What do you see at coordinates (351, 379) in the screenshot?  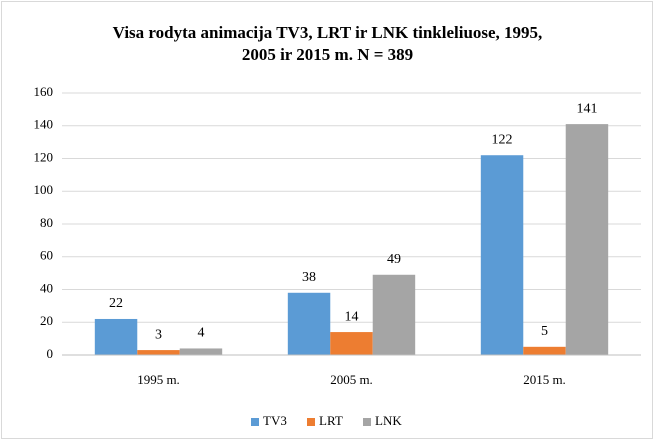 I see `x-tick-label: 2005 m.` at bounding box center [351, 379].